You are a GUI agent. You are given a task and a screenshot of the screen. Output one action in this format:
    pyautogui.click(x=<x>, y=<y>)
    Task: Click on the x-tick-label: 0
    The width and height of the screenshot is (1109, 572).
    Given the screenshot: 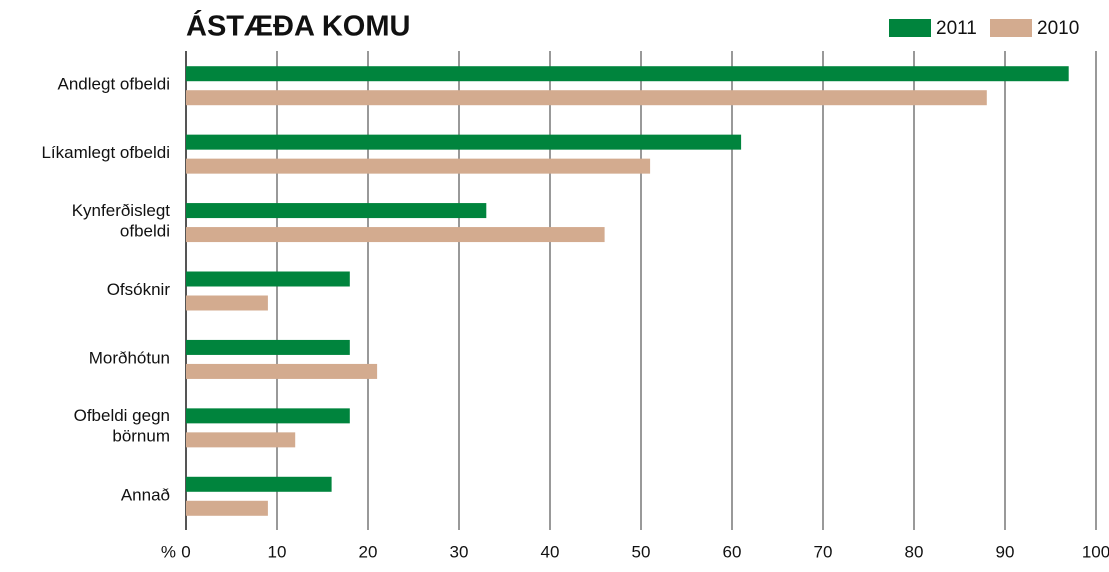 What is the action you would take?
    pyautogui.click(x=185, y=551)
    